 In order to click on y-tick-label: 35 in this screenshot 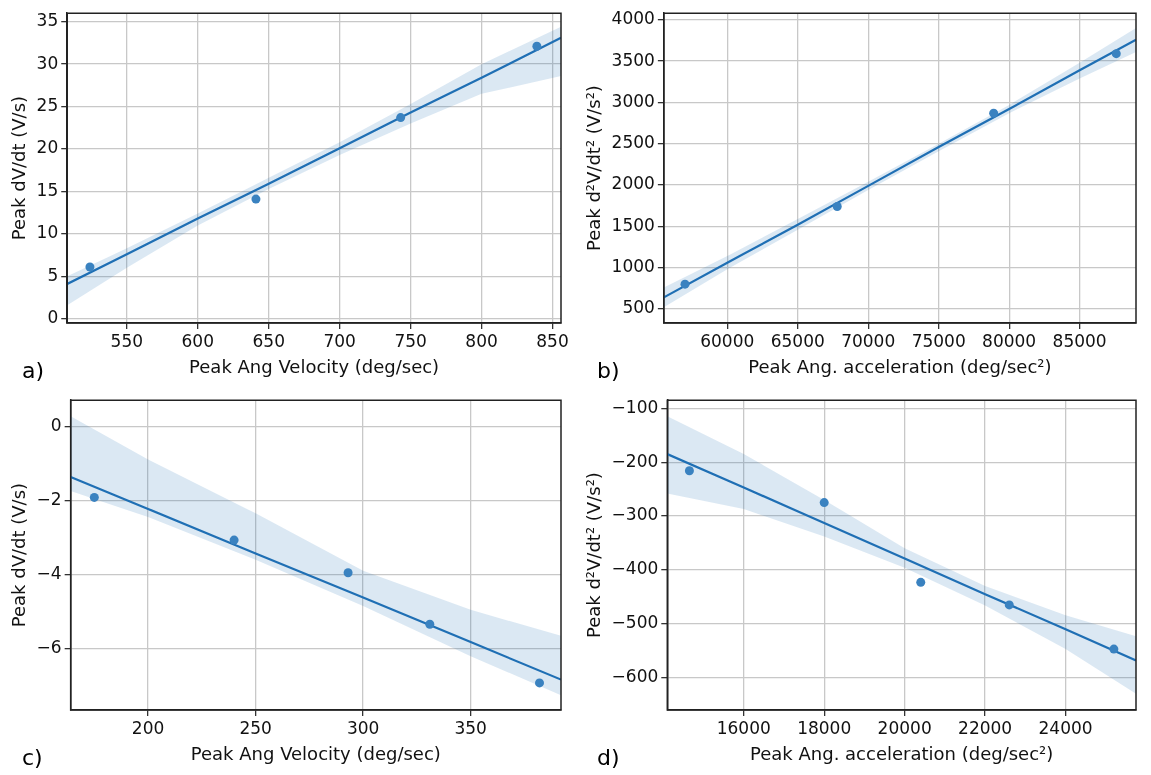, I will do `click(47, 20)`.